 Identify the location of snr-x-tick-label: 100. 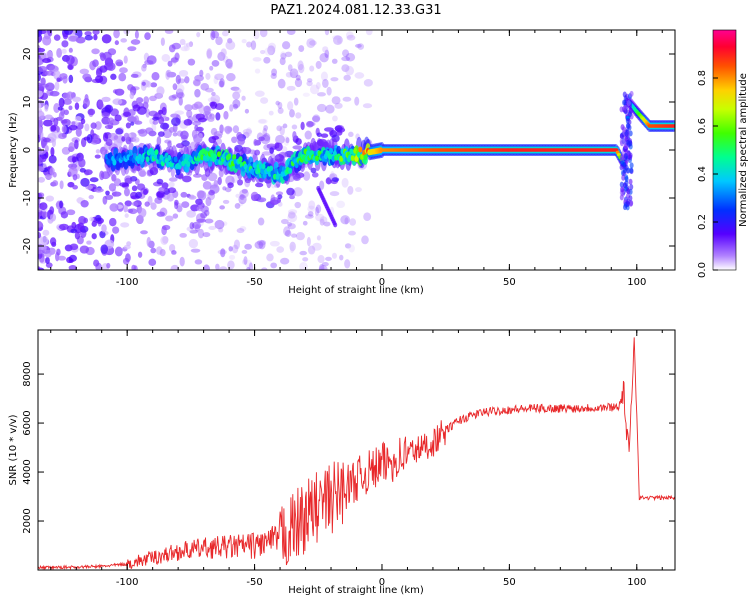
(636, 582).